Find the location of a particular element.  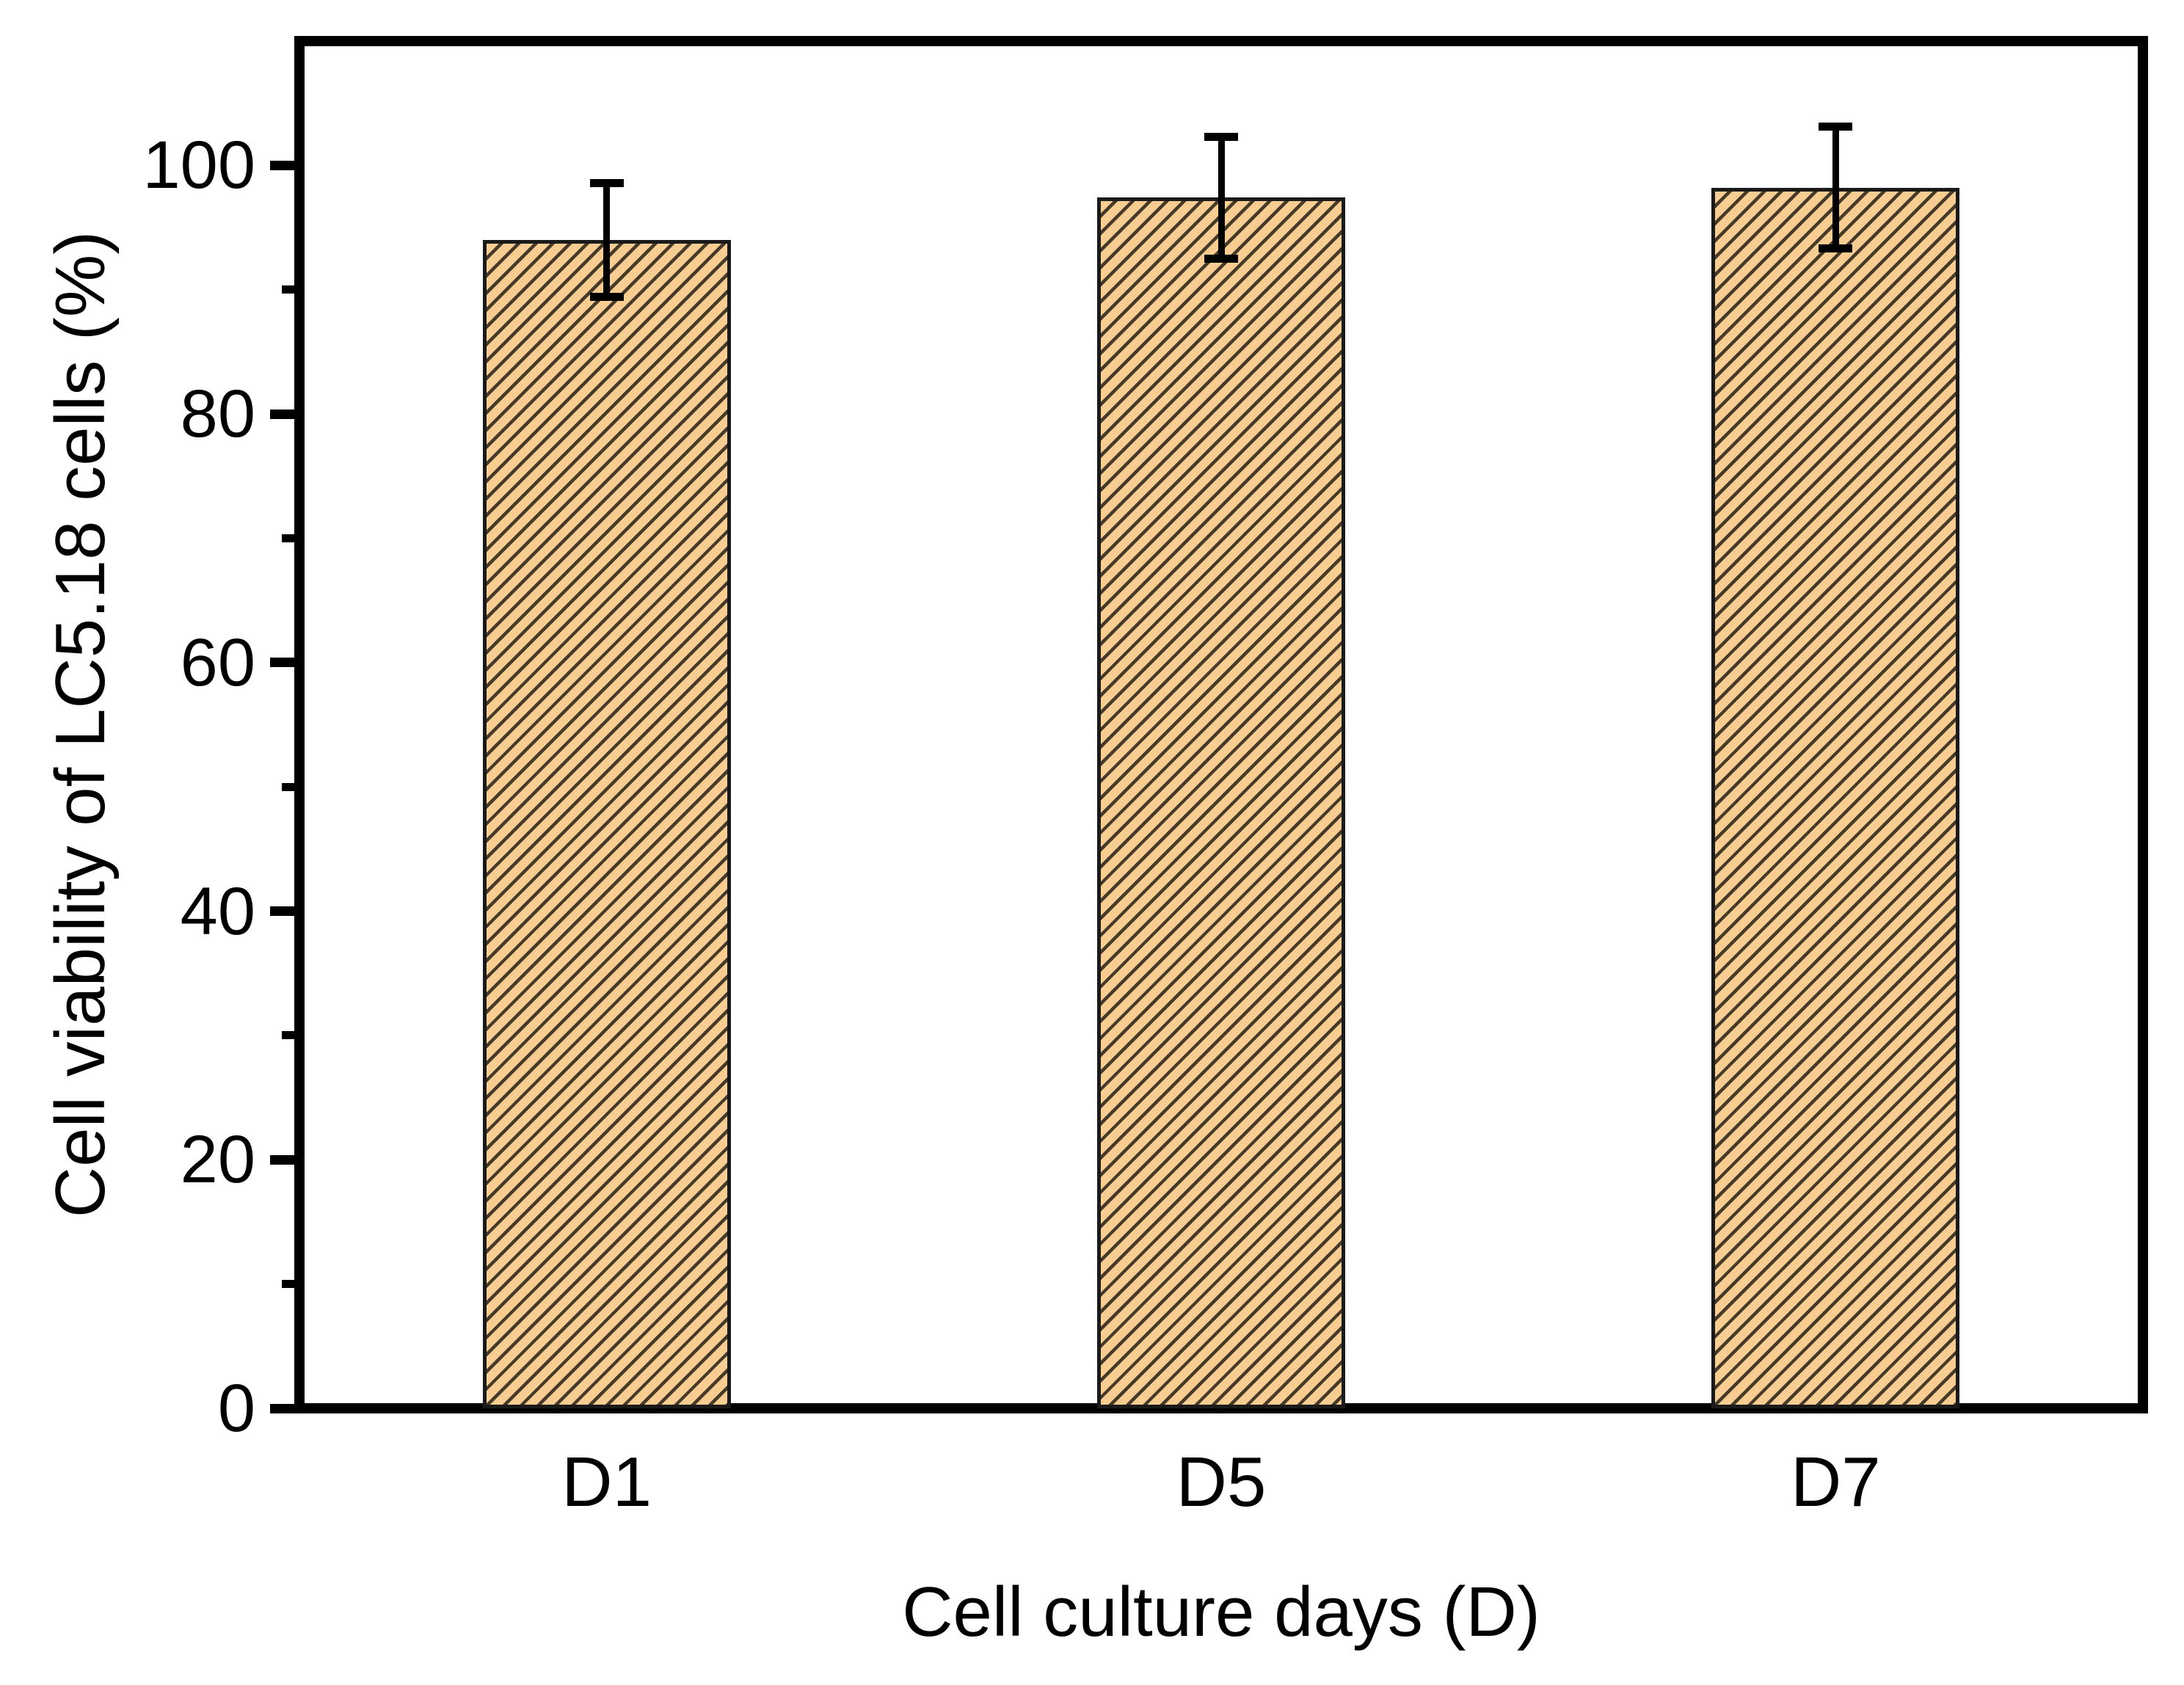

error-cap-bottom-D1 is located at coordinates (606, 298).